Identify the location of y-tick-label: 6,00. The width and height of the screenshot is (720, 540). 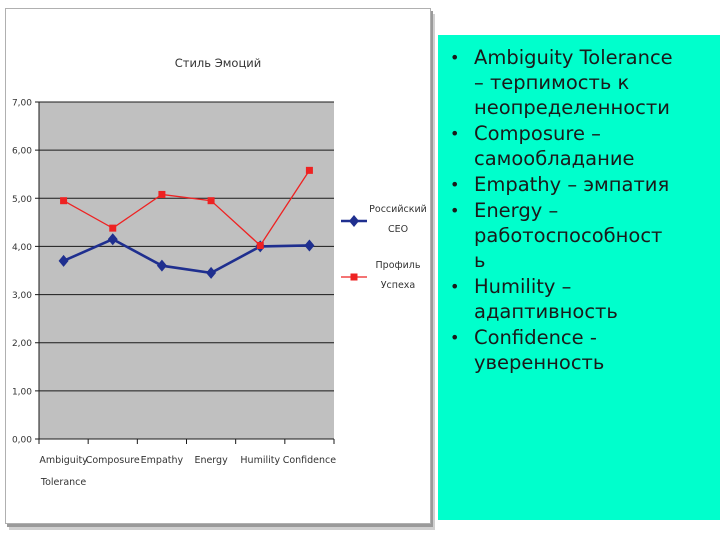
(22, 152).